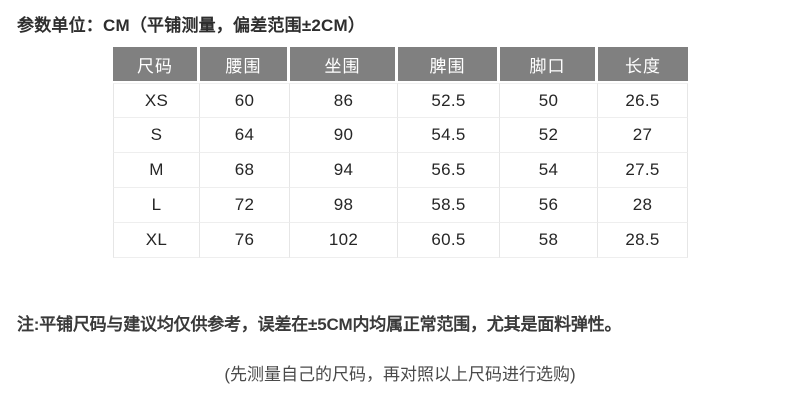 This screenshot has height=419, width=800. I want to click on table-row: M 68 94 56.5 54 27.5, so click(400, 170).